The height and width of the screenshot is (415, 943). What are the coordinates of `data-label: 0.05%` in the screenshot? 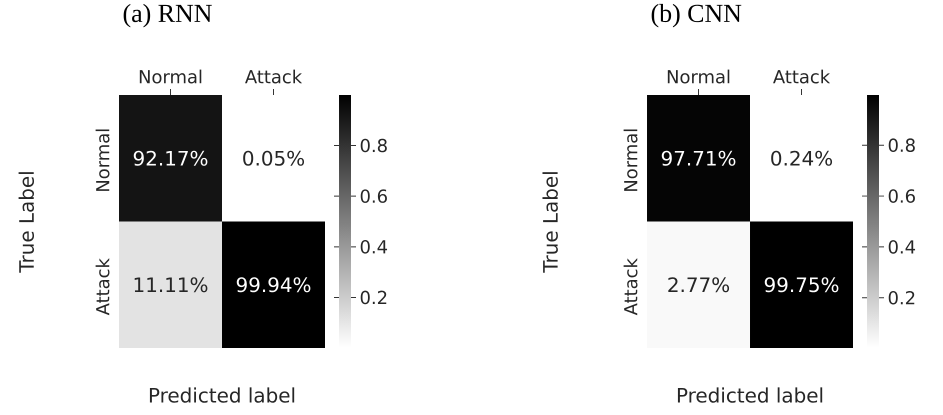 It's located at (273, 158).